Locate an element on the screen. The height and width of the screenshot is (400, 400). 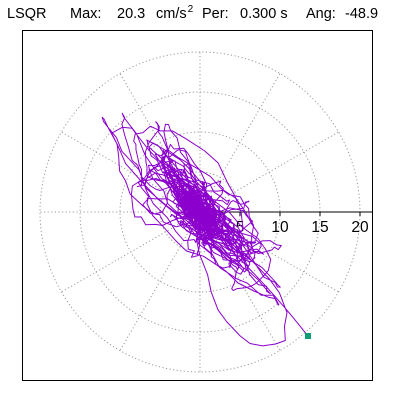
max-value: 20.3 is located at coordinates (131, 14).